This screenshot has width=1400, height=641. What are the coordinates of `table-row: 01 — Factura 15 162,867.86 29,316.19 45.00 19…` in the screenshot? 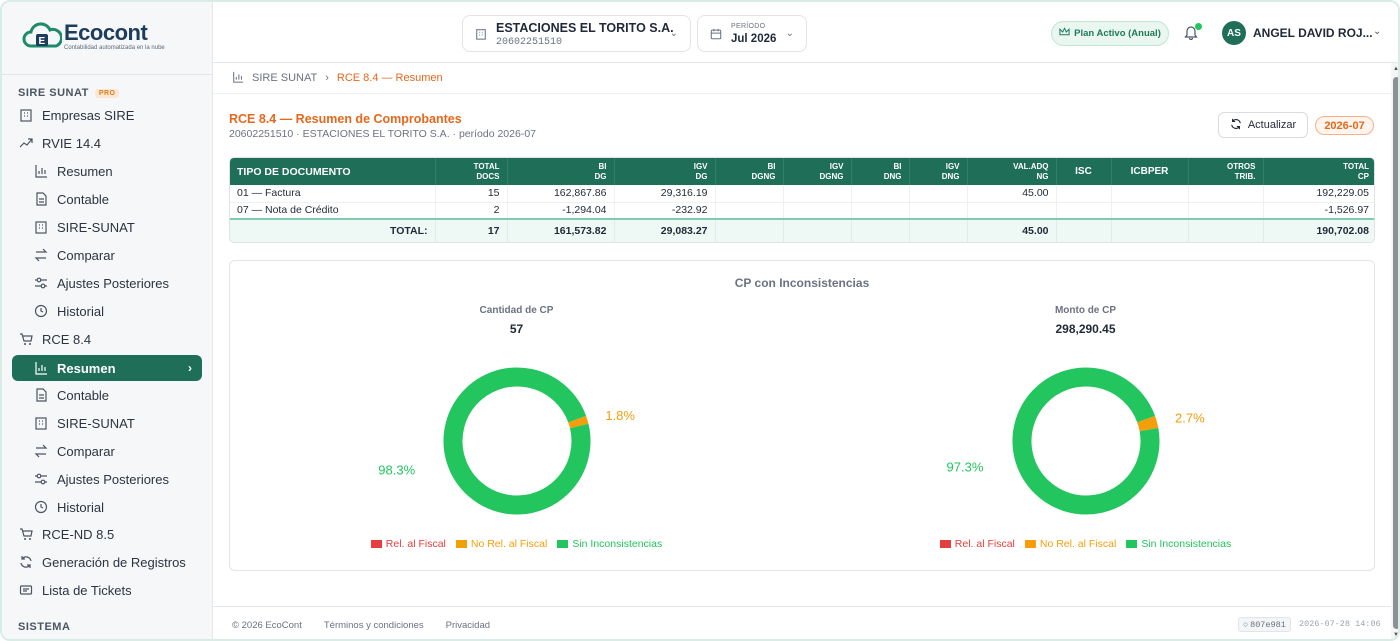 It's located at (802, 194).